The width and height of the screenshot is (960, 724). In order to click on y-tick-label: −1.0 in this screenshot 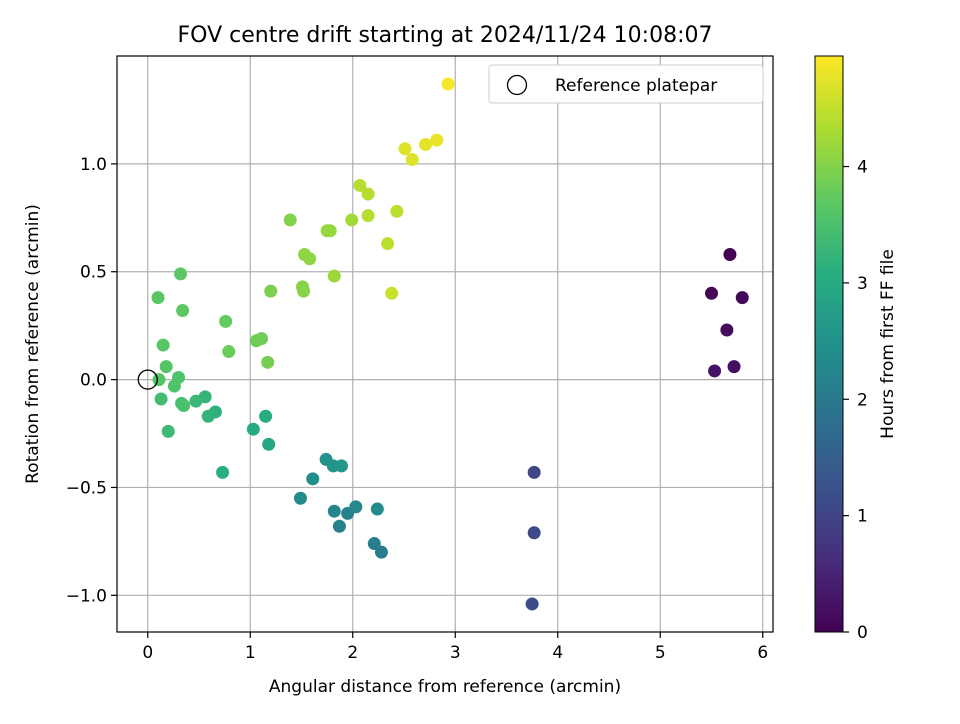, I will do `click(86, 596)`.